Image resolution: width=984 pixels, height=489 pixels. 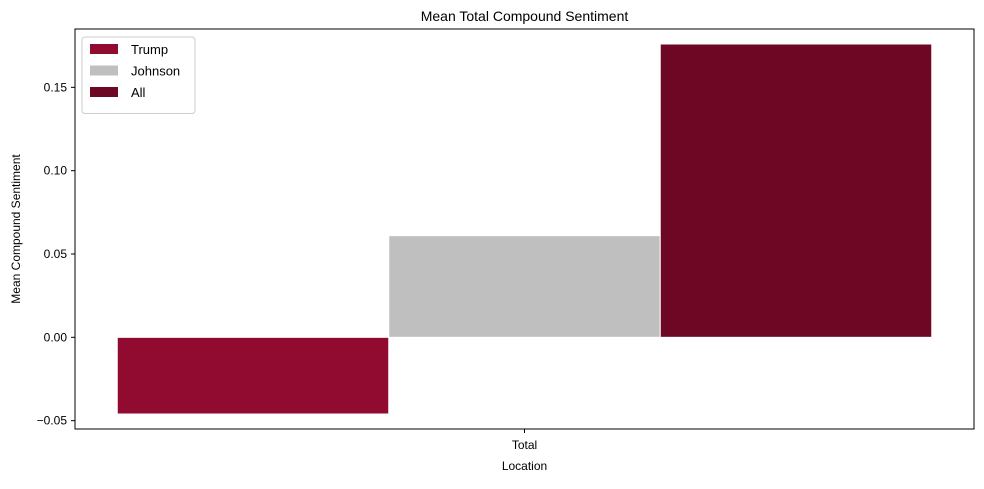 What do you see at coordinates (104, 70) in the screenshot?
I see `legend-swatch-johnson` at bounding box center [104, 70].